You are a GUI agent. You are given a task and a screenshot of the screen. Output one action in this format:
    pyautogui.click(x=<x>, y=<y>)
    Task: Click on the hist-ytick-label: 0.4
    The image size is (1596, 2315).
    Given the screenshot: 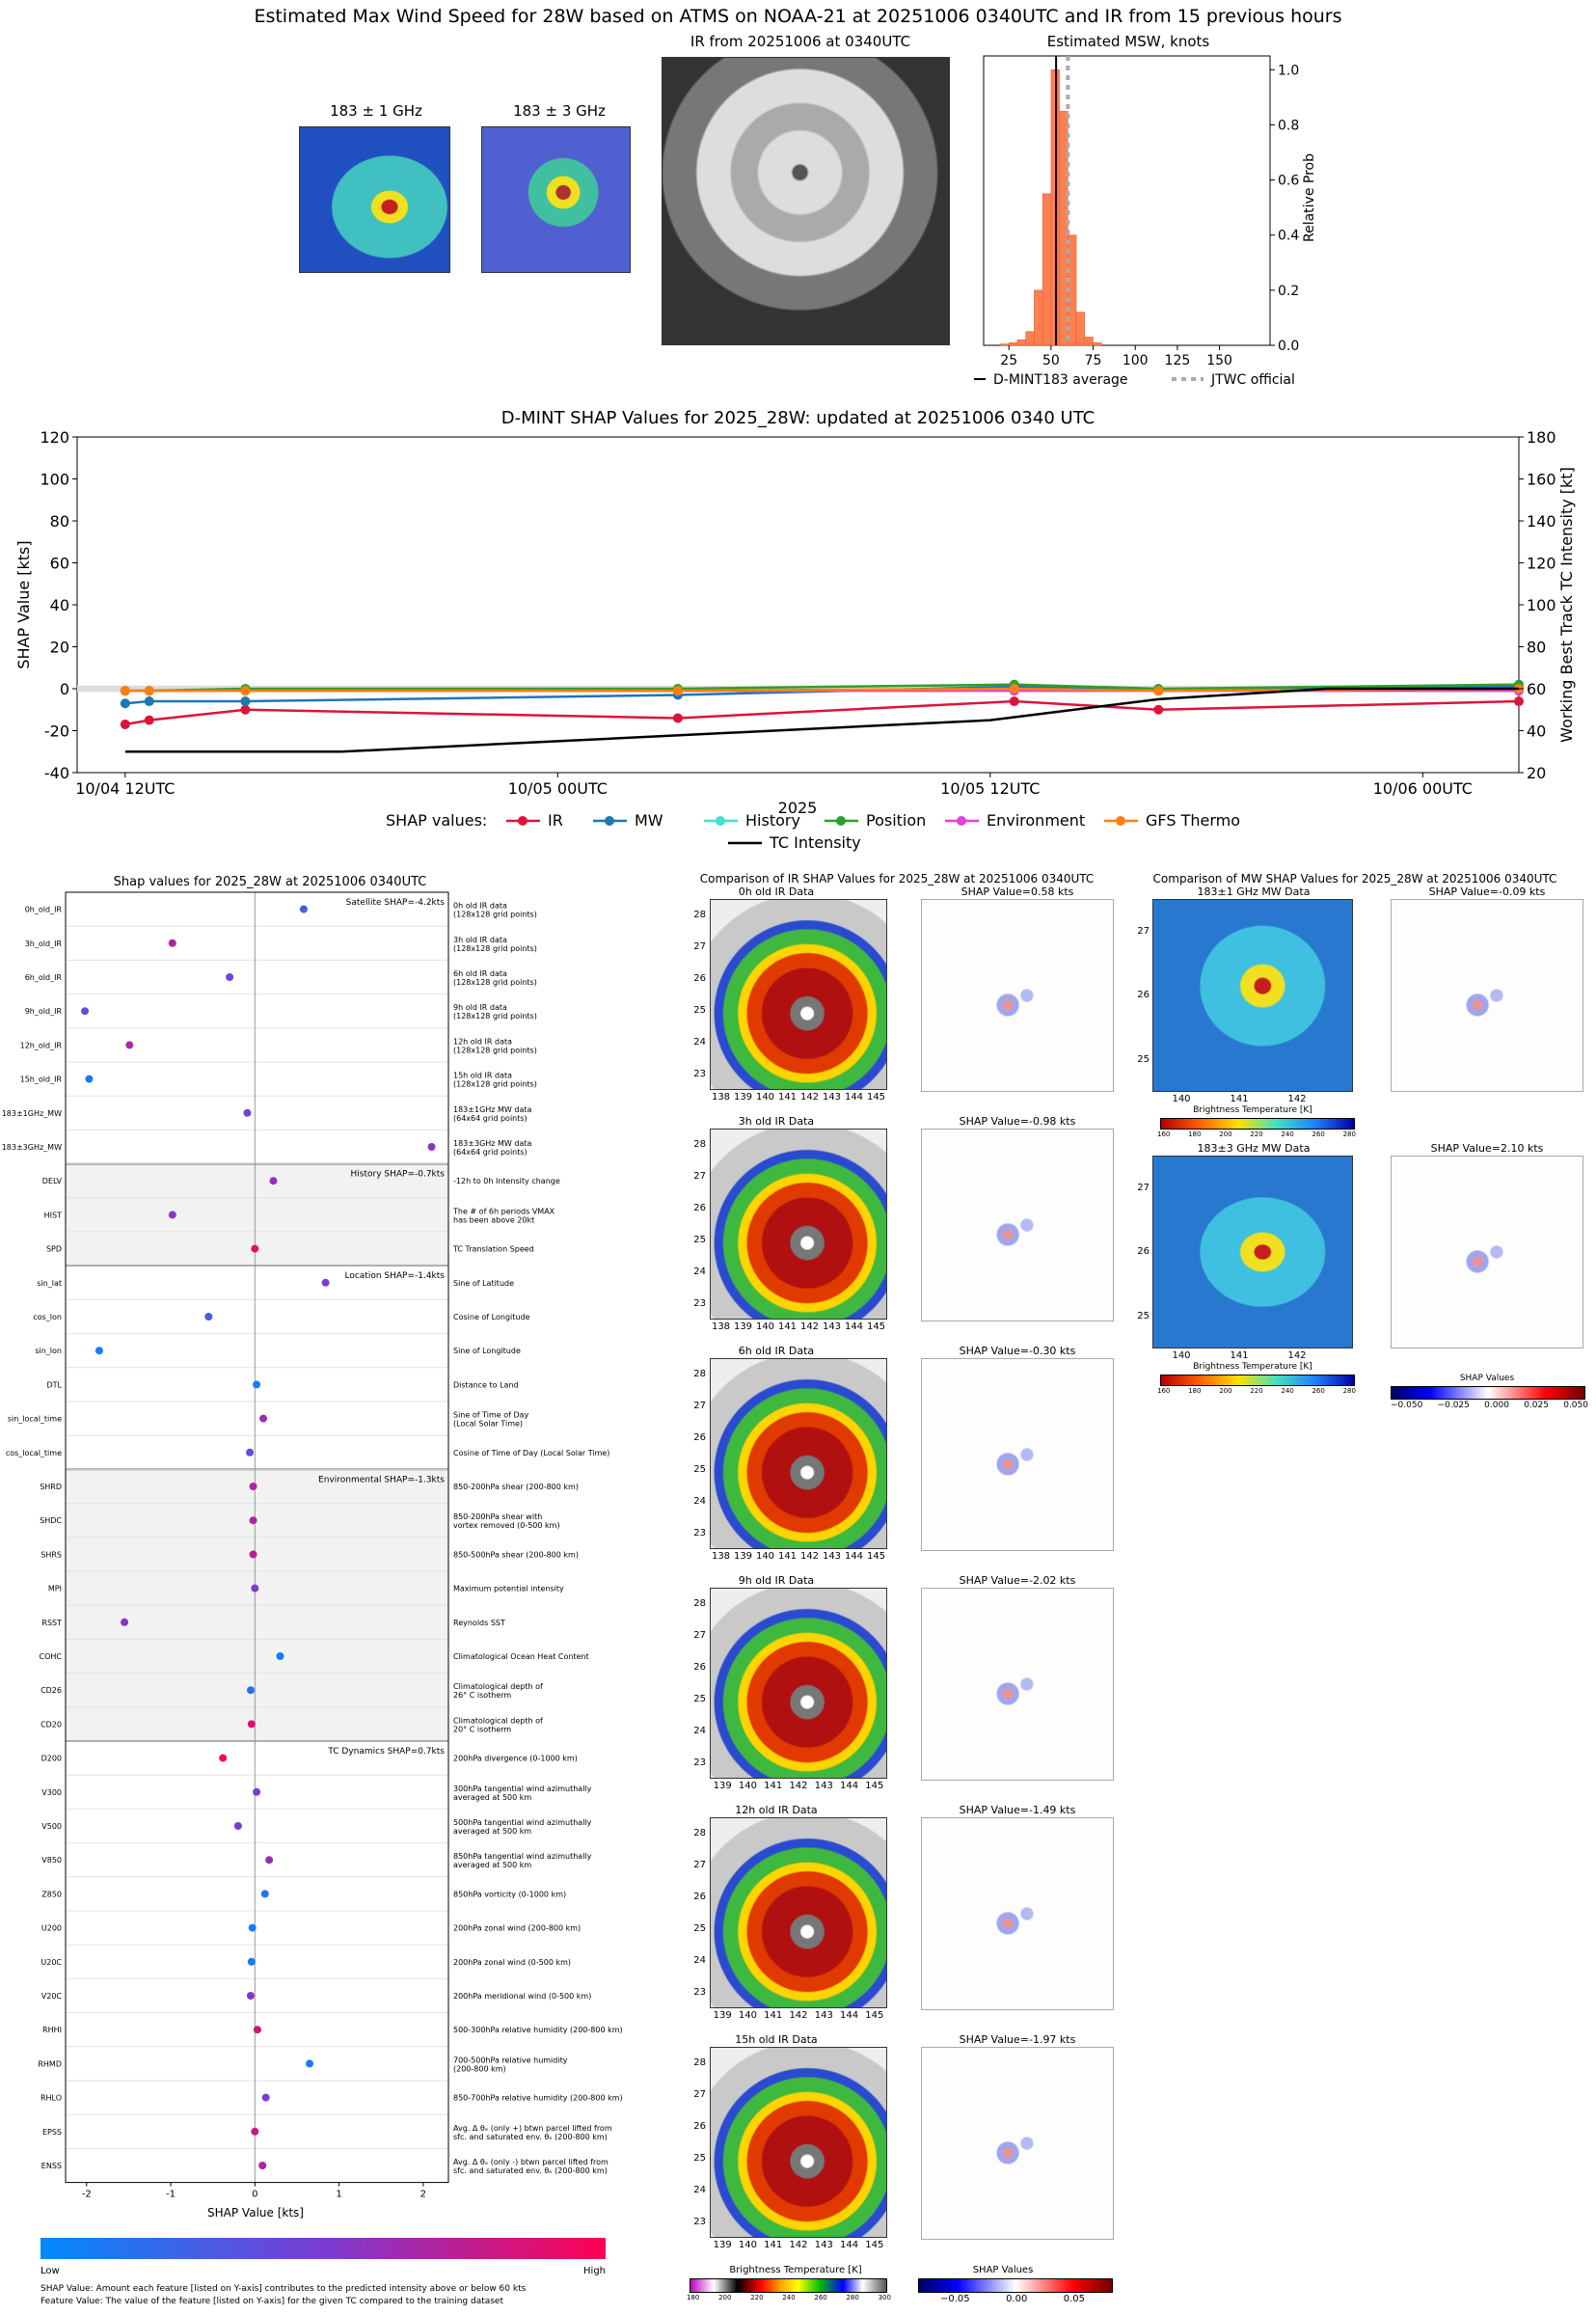 What is the action you would take?
    pyautogui.click(x=1289, y=237)
    